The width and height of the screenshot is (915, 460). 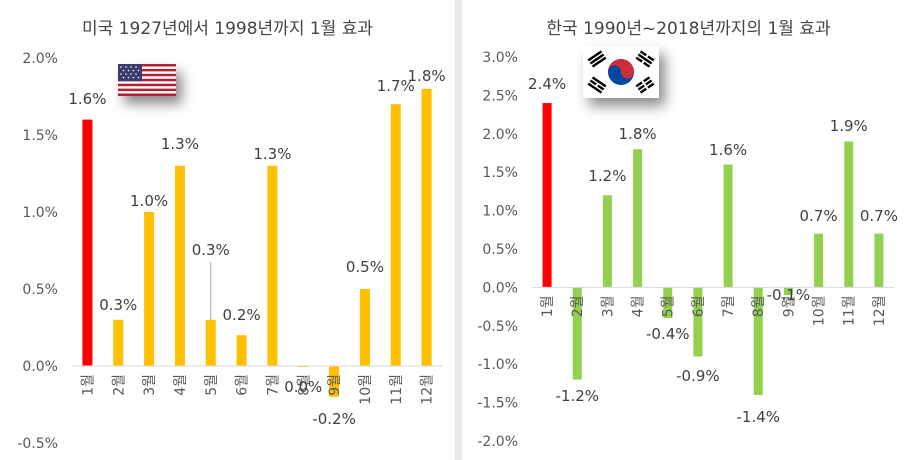 I want to click on y-tick-label: 3.0%, so click(x=500, y=58).